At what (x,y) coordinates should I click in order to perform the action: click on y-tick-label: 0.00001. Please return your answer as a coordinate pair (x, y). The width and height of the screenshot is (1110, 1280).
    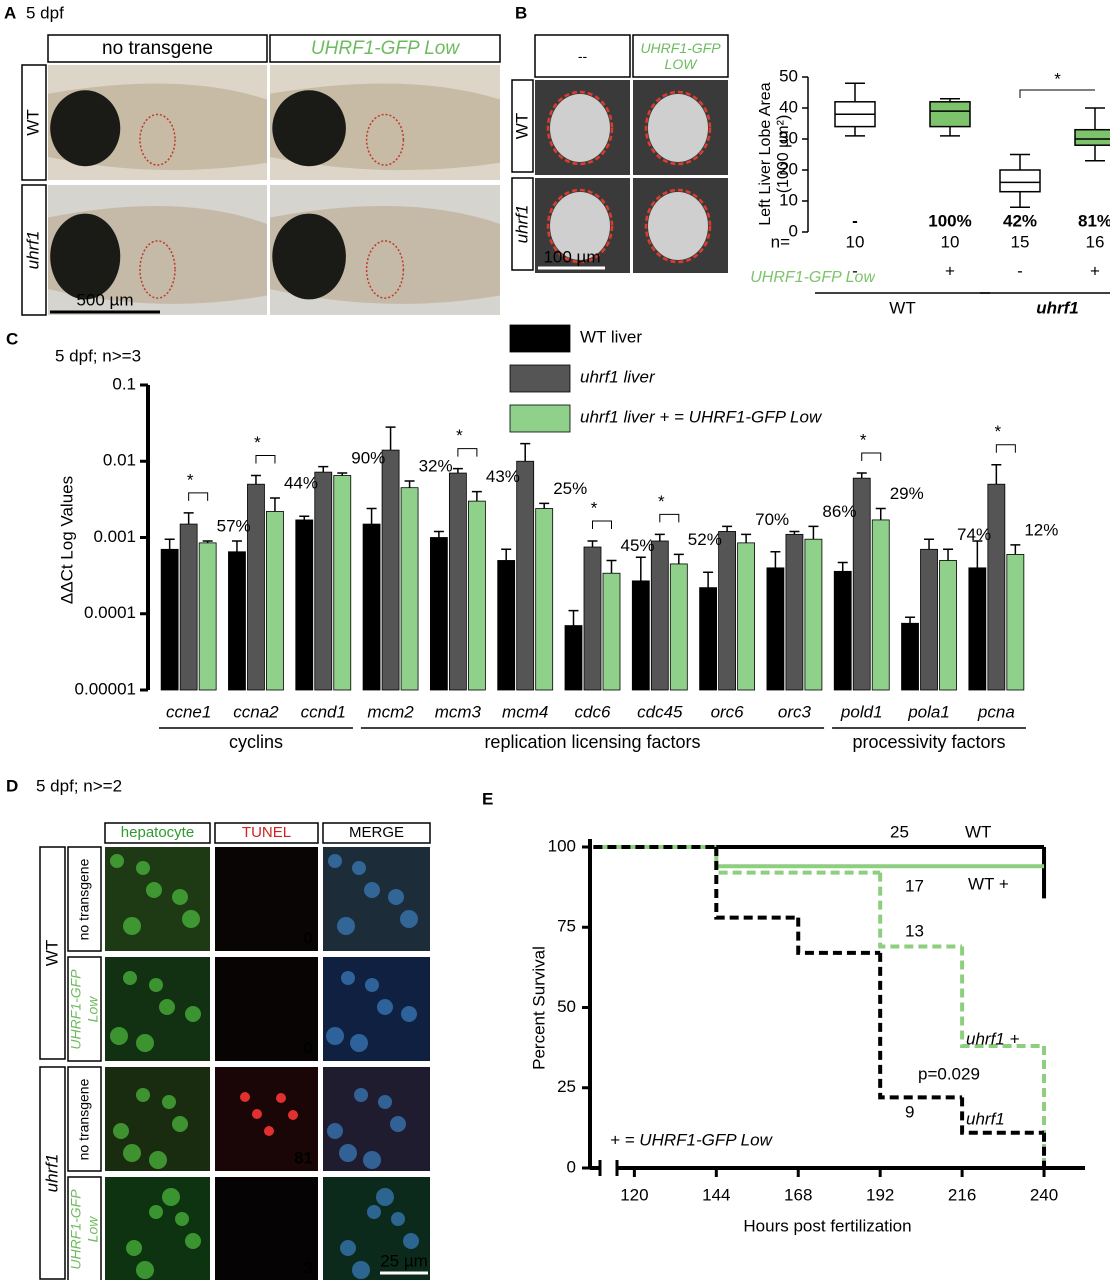
    Looking at the image, I should click on (105, 688).